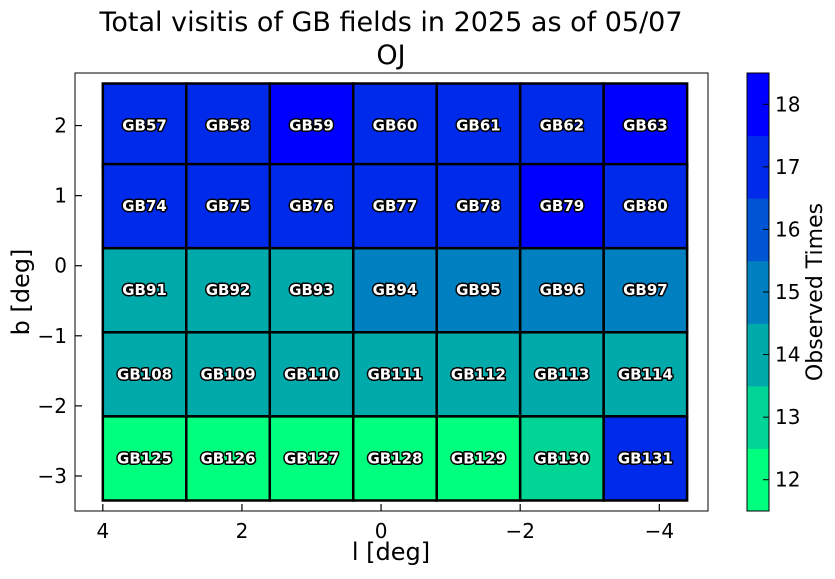 The image size is (835, 579). What do you see at coordinates (787, 417) in the screenshot?
I see `colorbar-tick-label: 13` at bounding box center [787, 417].